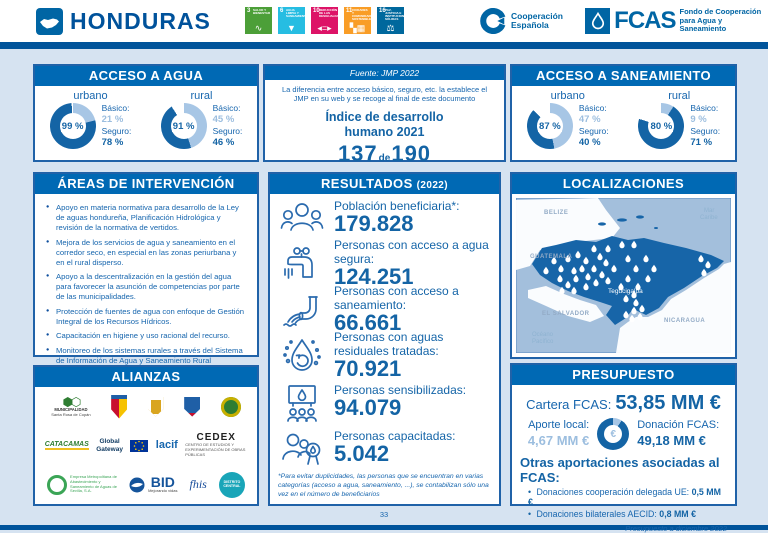  I want to click on catacamas-logo: CATACAMAS, so click(66, 446).